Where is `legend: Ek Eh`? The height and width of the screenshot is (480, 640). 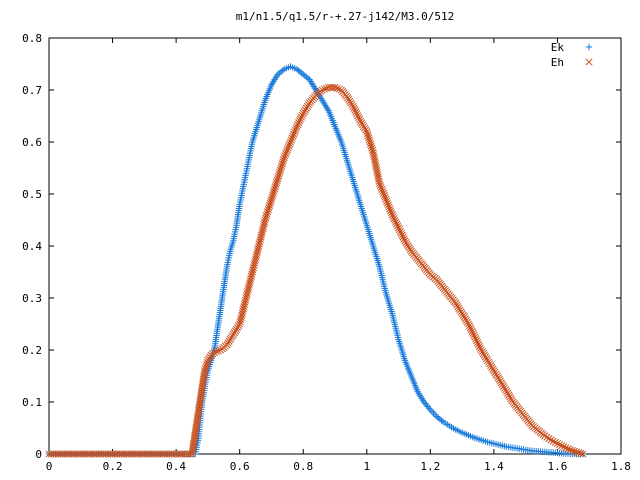 legend: Ek Eh is located at coordinates (572, 55).